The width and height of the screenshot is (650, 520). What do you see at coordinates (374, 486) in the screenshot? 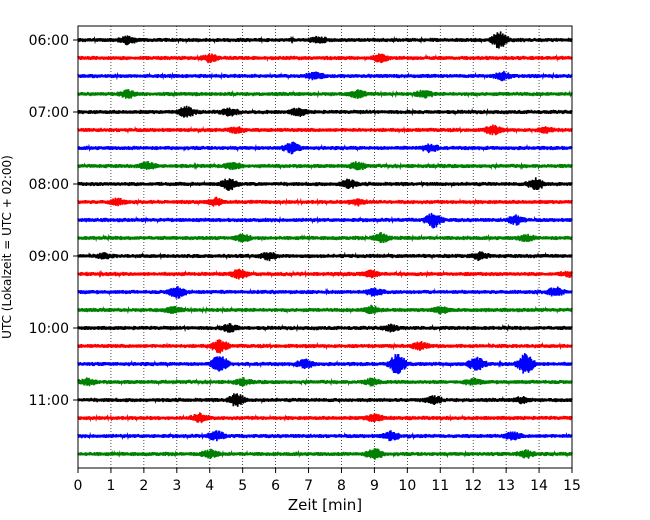
I see `x-tick-label: 9` at bounding box center [374, 486].